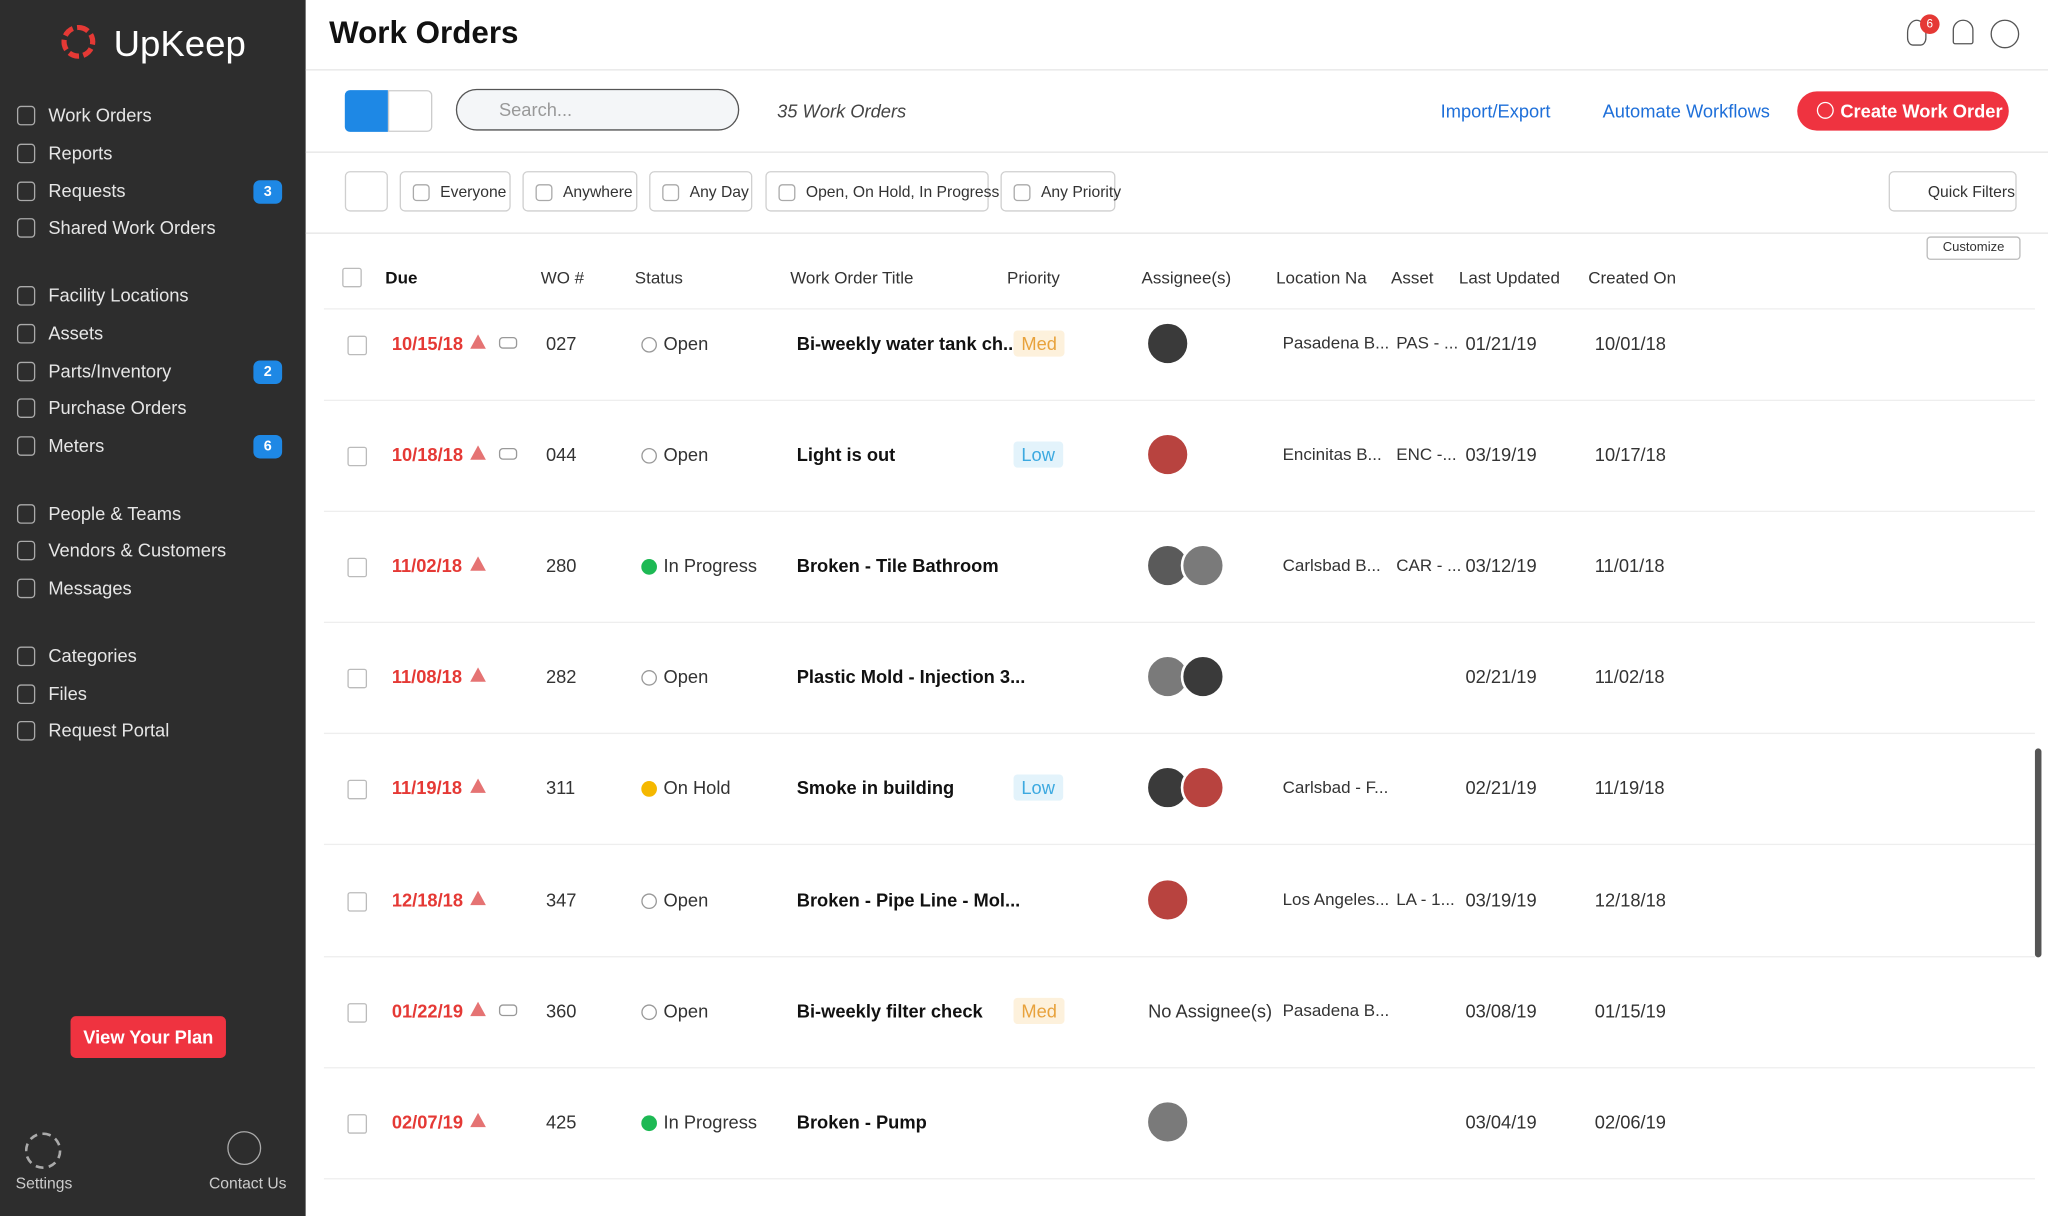 This screenshot has width=2048, height=1216. What do you see at coordinates (92, 656) in the screenshot?
I see `nav-item: Categories` at bounding box center [92, 656].